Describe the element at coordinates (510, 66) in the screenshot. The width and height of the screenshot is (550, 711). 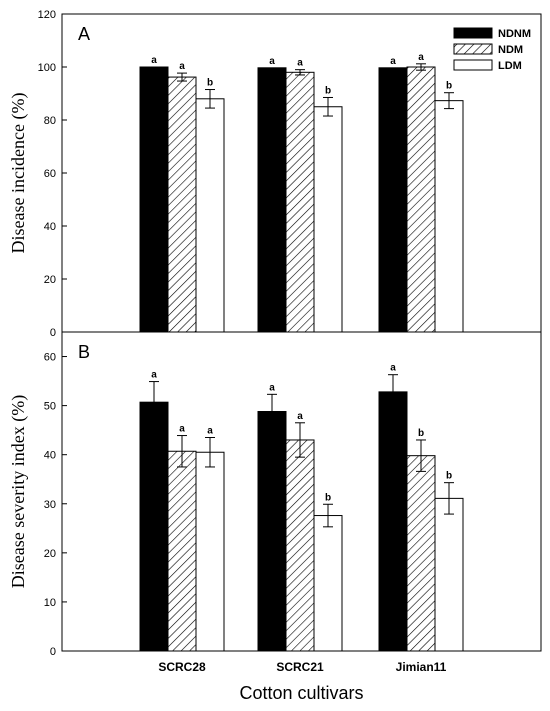
I see `legend-label-ldm: LDM` at that location.